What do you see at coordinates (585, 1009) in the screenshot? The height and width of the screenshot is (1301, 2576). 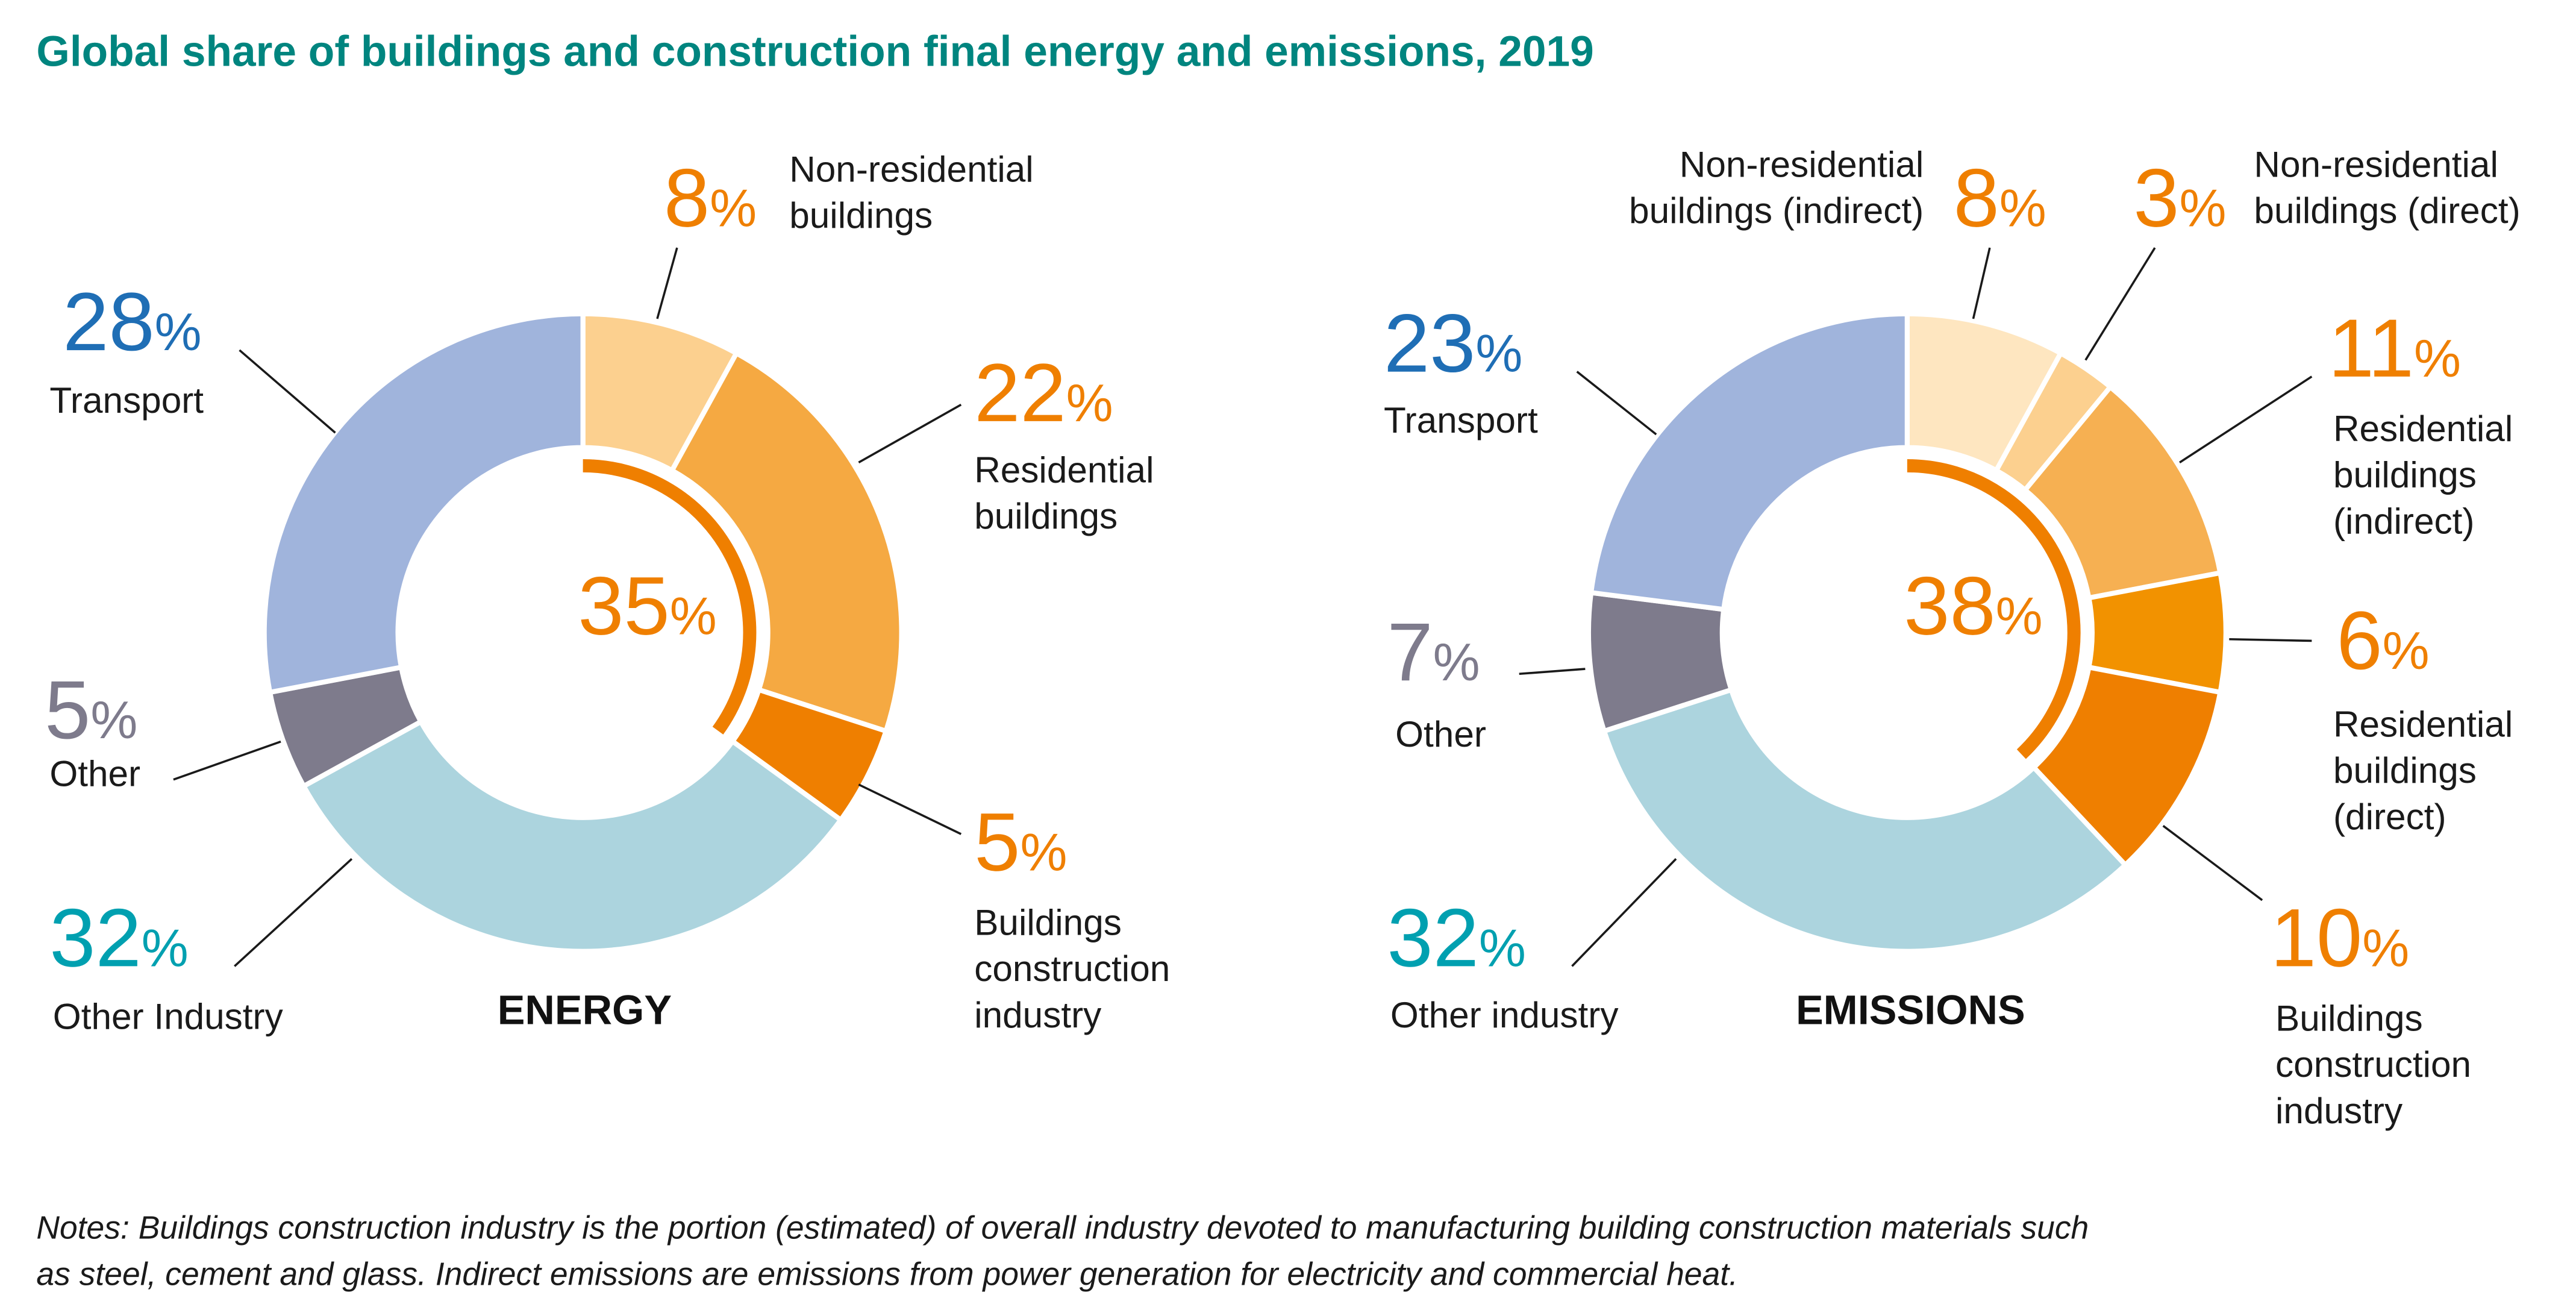 I see `energy-chart-title: ENERGY` at bounding box center [585, 1009].